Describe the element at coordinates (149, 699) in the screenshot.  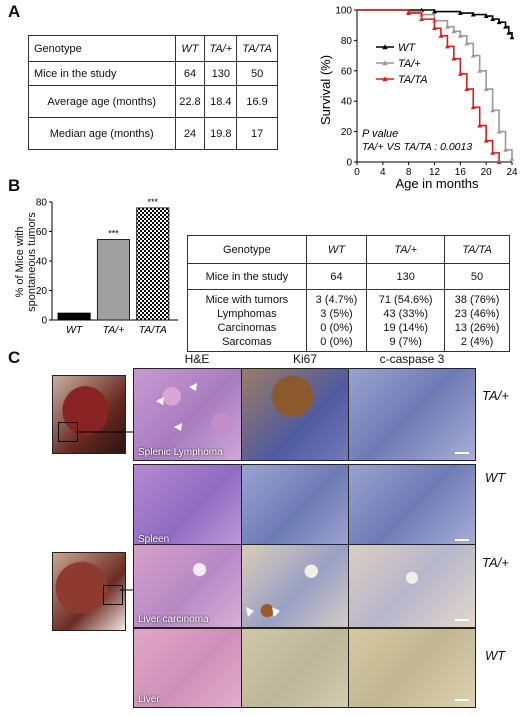
I see `tile-label: Liver` at that location.